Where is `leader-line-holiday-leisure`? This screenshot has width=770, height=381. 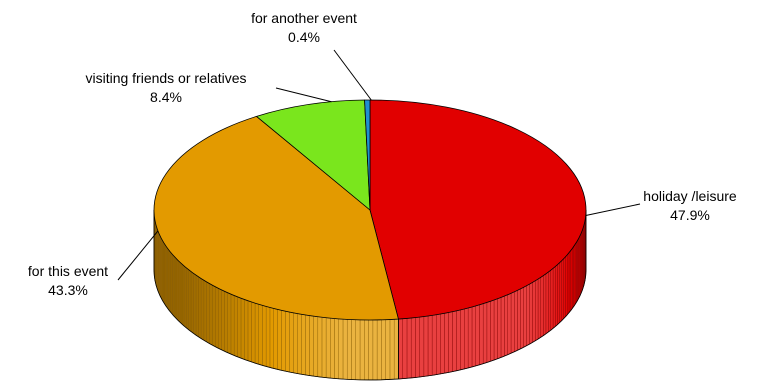 leader-line-holiday-leisure is located at coordinates (613, 209).